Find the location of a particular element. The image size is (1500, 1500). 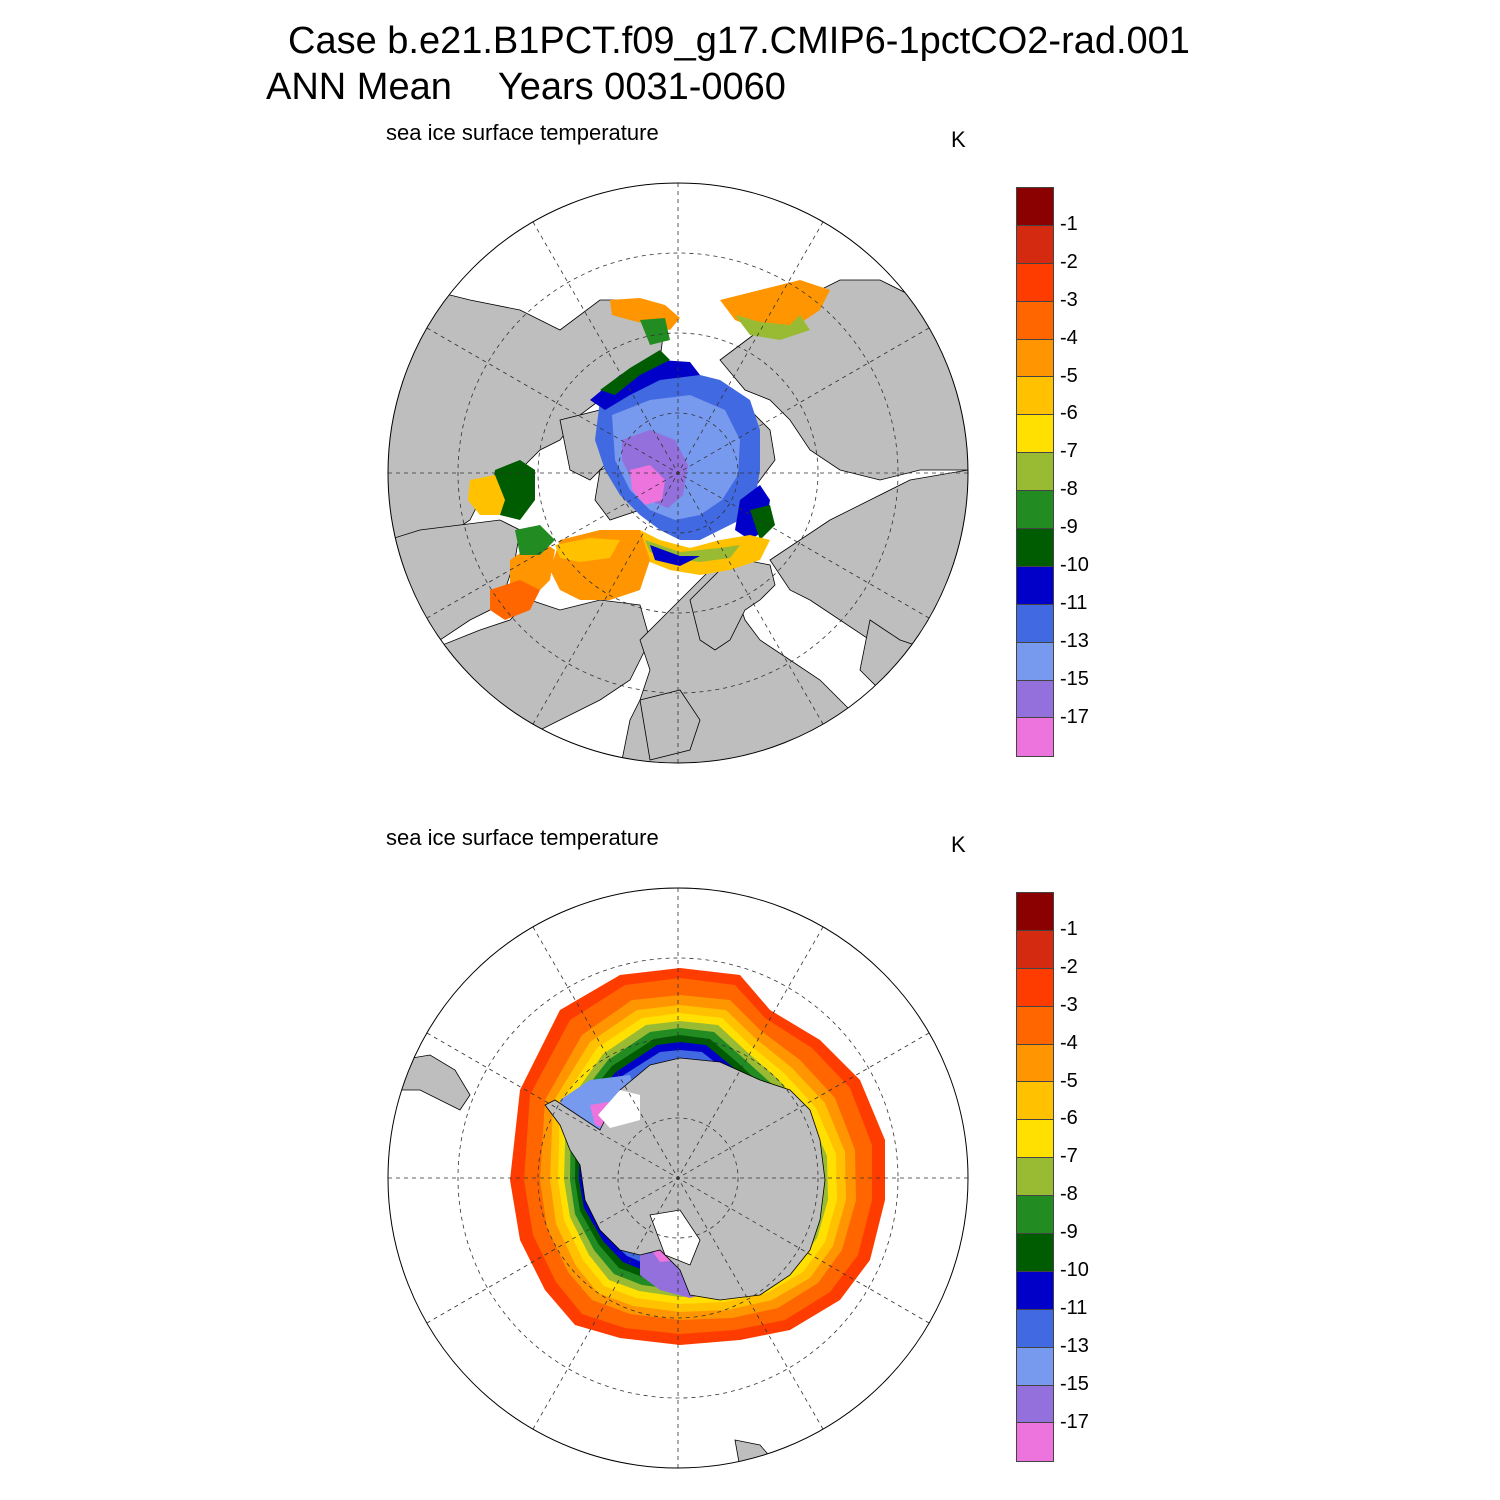

units-north: K is located at coordinates (958, 139).